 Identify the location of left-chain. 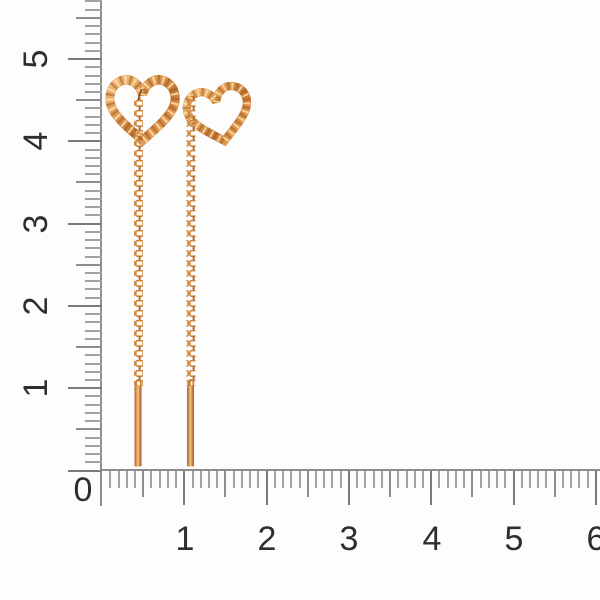
(138, 241).